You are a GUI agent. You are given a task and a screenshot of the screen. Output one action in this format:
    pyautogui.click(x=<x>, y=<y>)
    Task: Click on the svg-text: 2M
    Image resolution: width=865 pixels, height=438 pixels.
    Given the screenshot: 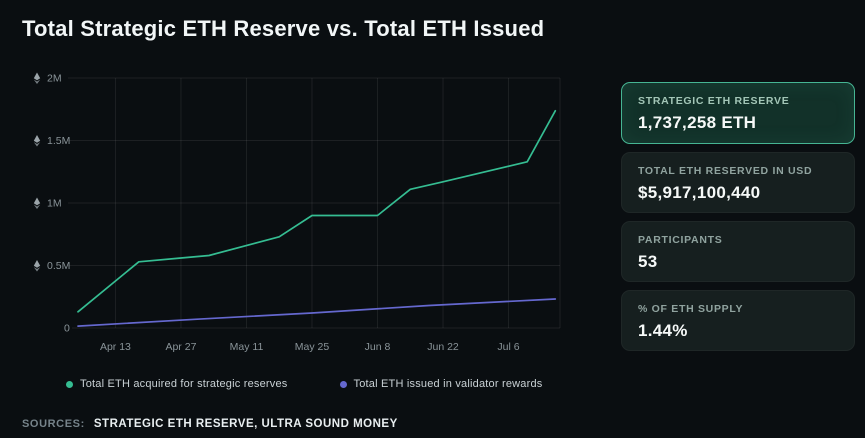 What is the action you would take?
    pyautogui.click(x=54, y=79)
    